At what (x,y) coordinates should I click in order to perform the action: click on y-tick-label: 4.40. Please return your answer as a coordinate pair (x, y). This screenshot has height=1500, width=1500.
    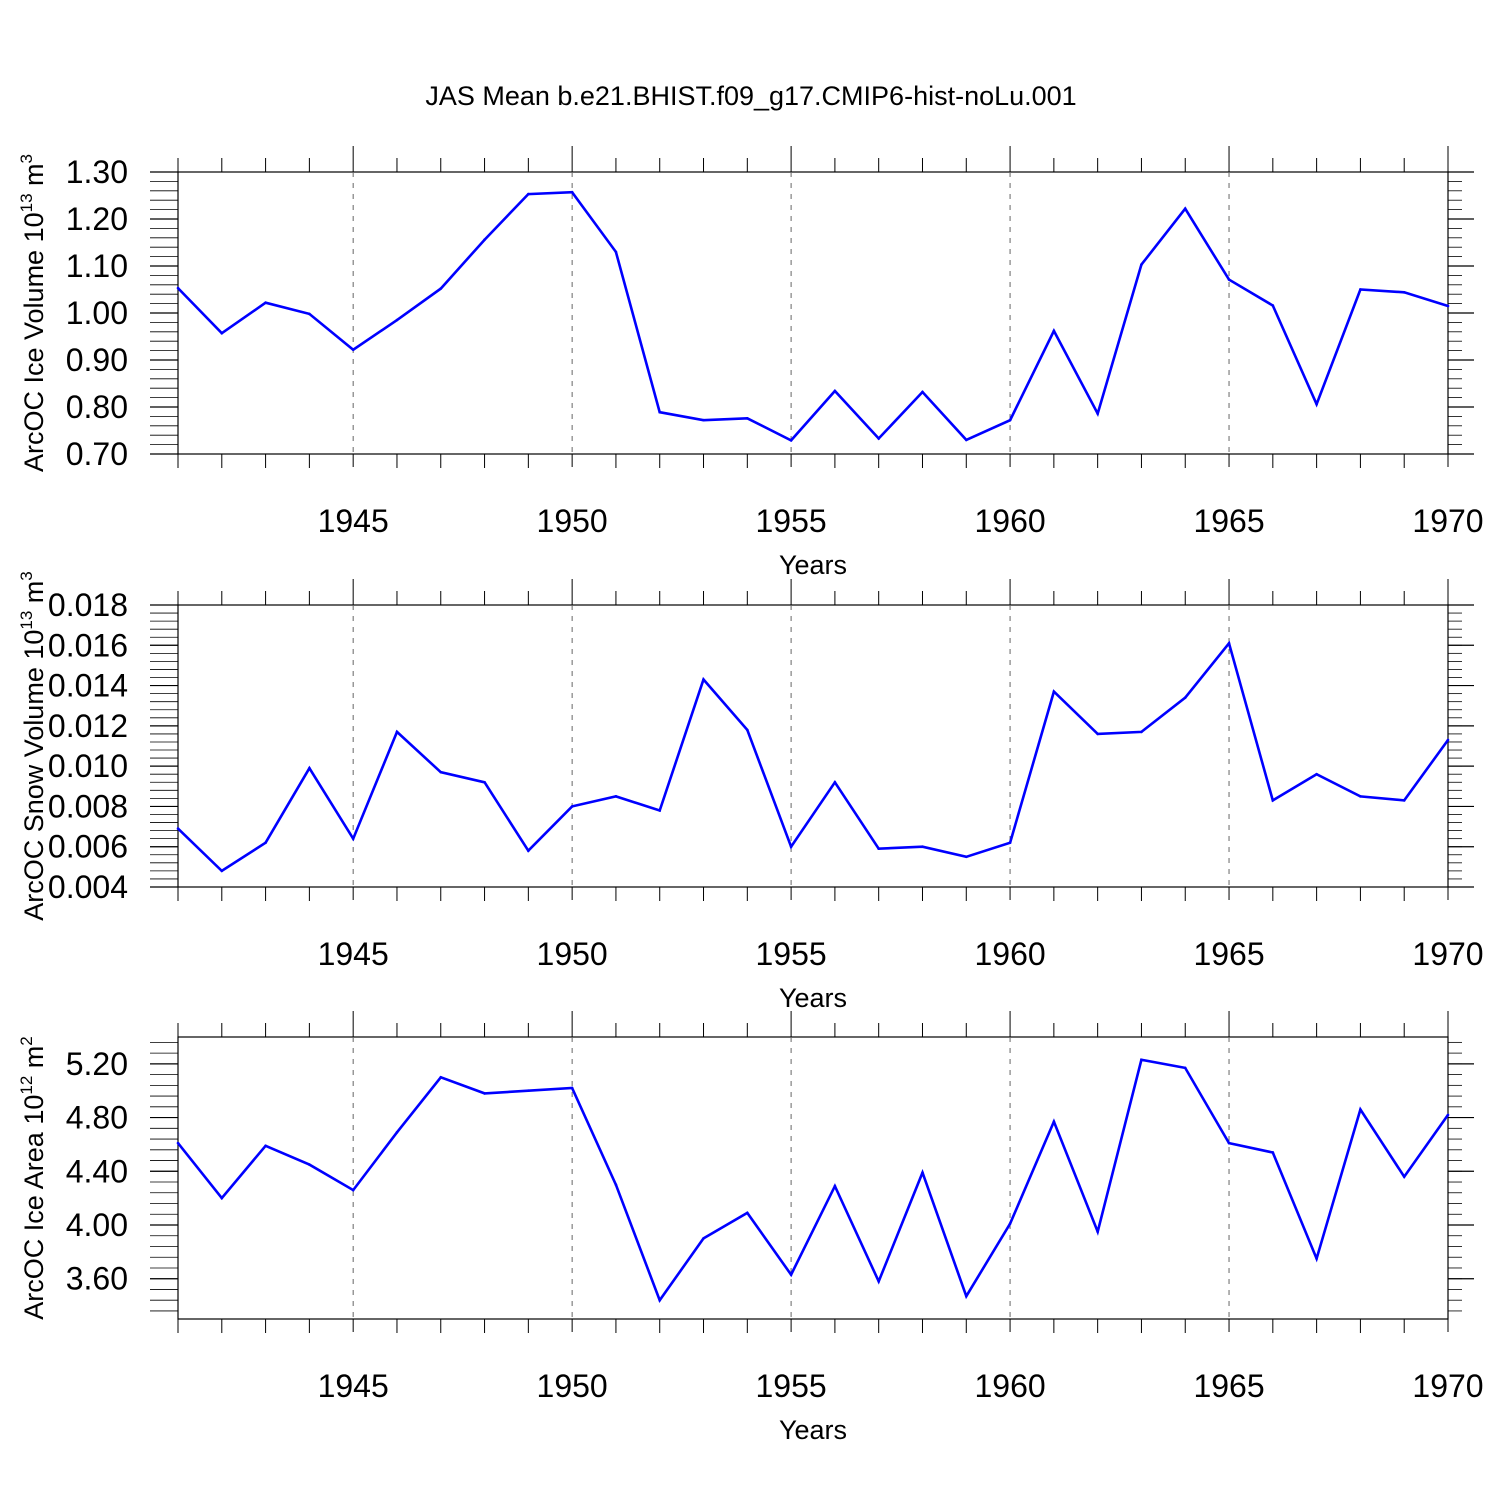
    Looking at the image, I should click on (97, 1171).